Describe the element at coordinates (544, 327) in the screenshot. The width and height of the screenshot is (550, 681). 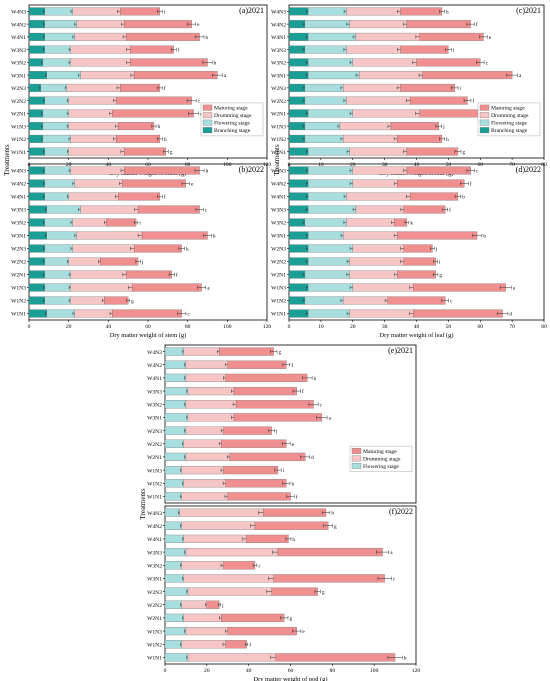
I see `x-tick-label: 80` at that location.